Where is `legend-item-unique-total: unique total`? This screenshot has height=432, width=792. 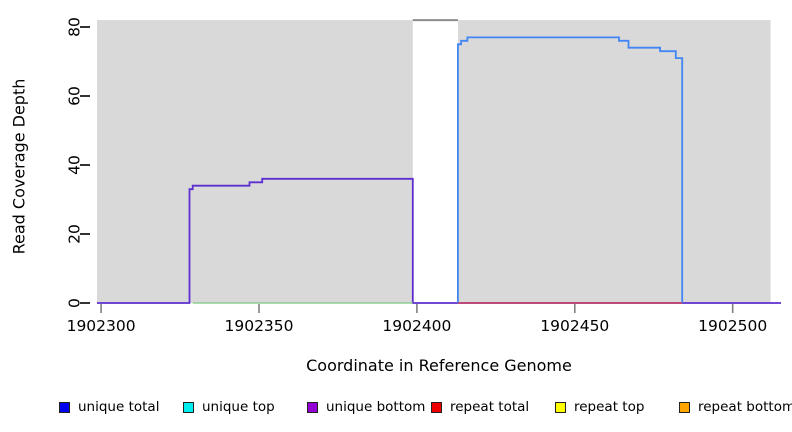 legend-item-unique-total: unique total is located at coordinates (109, 407).